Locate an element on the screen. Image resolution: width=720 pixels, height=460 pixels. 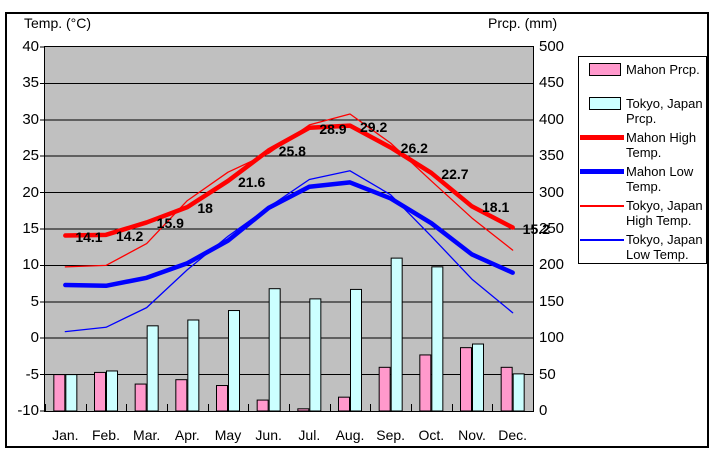
legend-item-mahon-high: Mahon High Temp. is located at coordinates (642, 147).